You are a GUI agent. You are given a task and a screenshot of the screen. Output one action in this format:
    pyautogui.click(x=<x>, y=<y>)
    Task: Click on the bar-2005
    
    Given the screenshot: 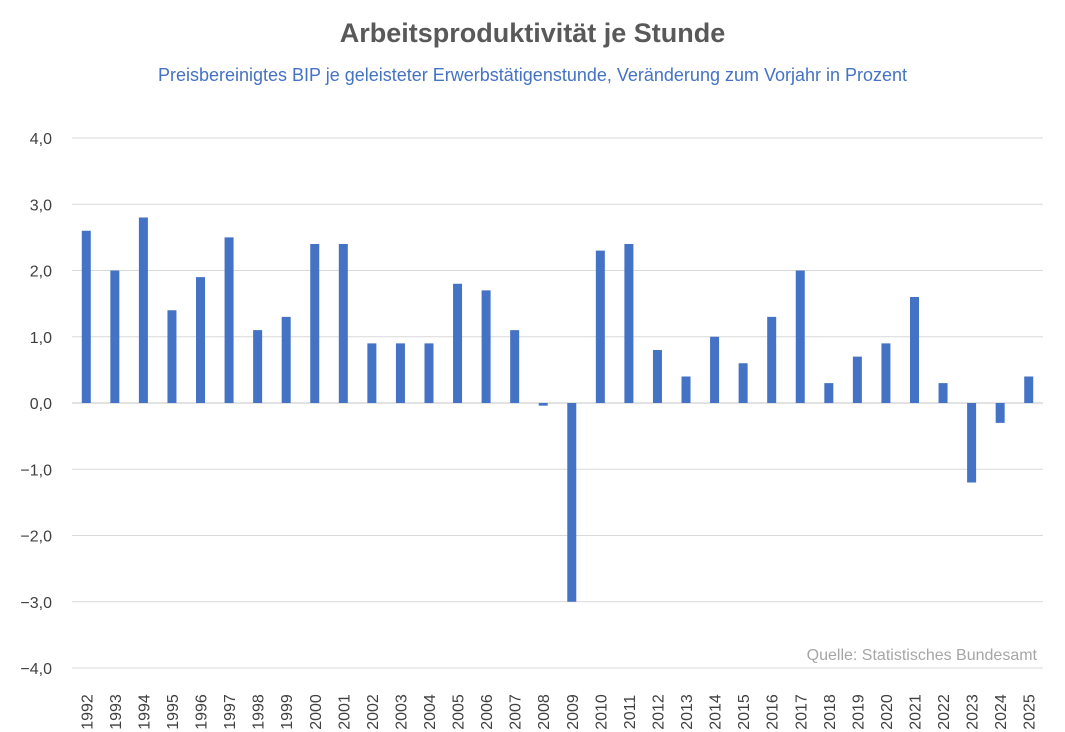 What is the action you would take?
    pyautogui.click(x=458, y=343)
    